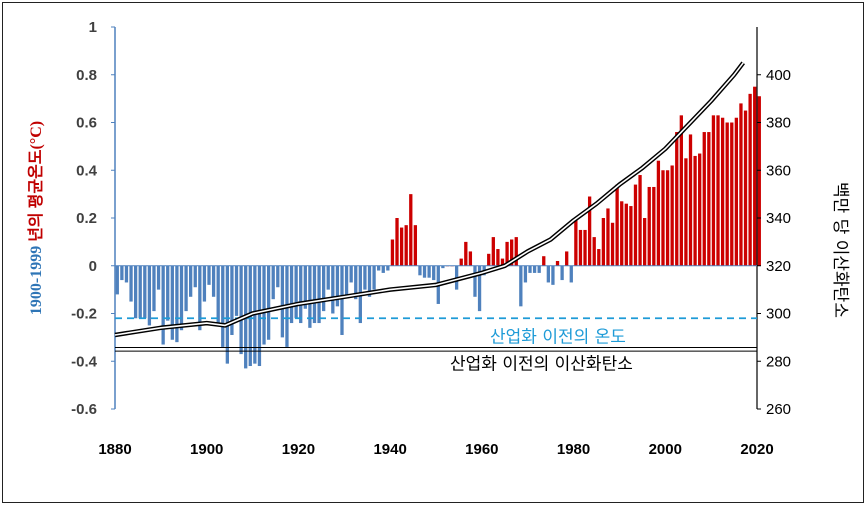 The height and width of the screenshot is (507, 868). I want to click on x-tick-label: 1960, so click(481, 449).